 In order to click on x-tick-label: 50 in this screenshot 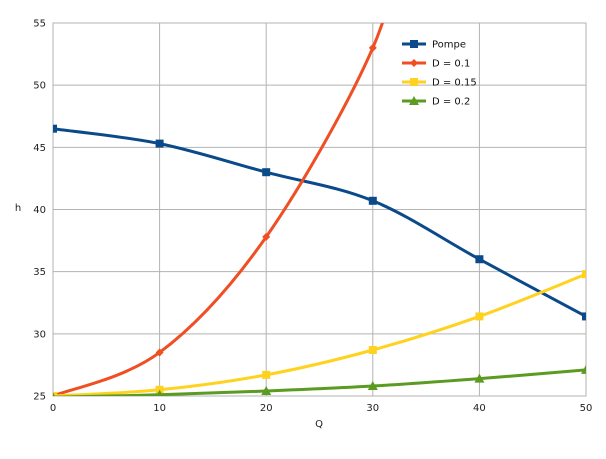, I will do `click(586, 408)`.